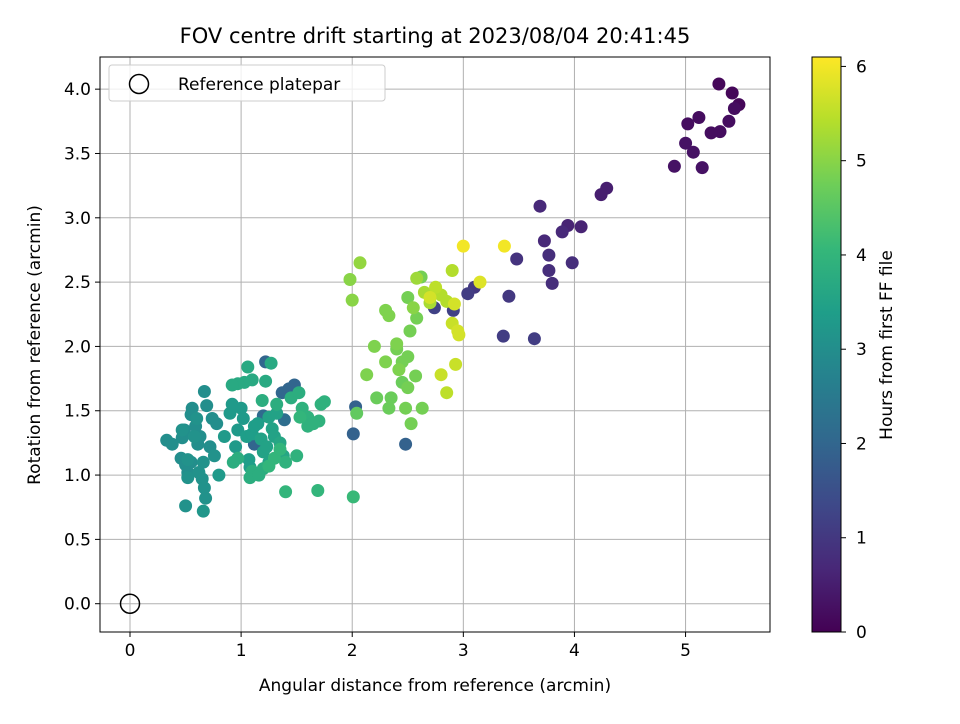  I want to click on colorbar-tick-label: 1, so click(861, 539).